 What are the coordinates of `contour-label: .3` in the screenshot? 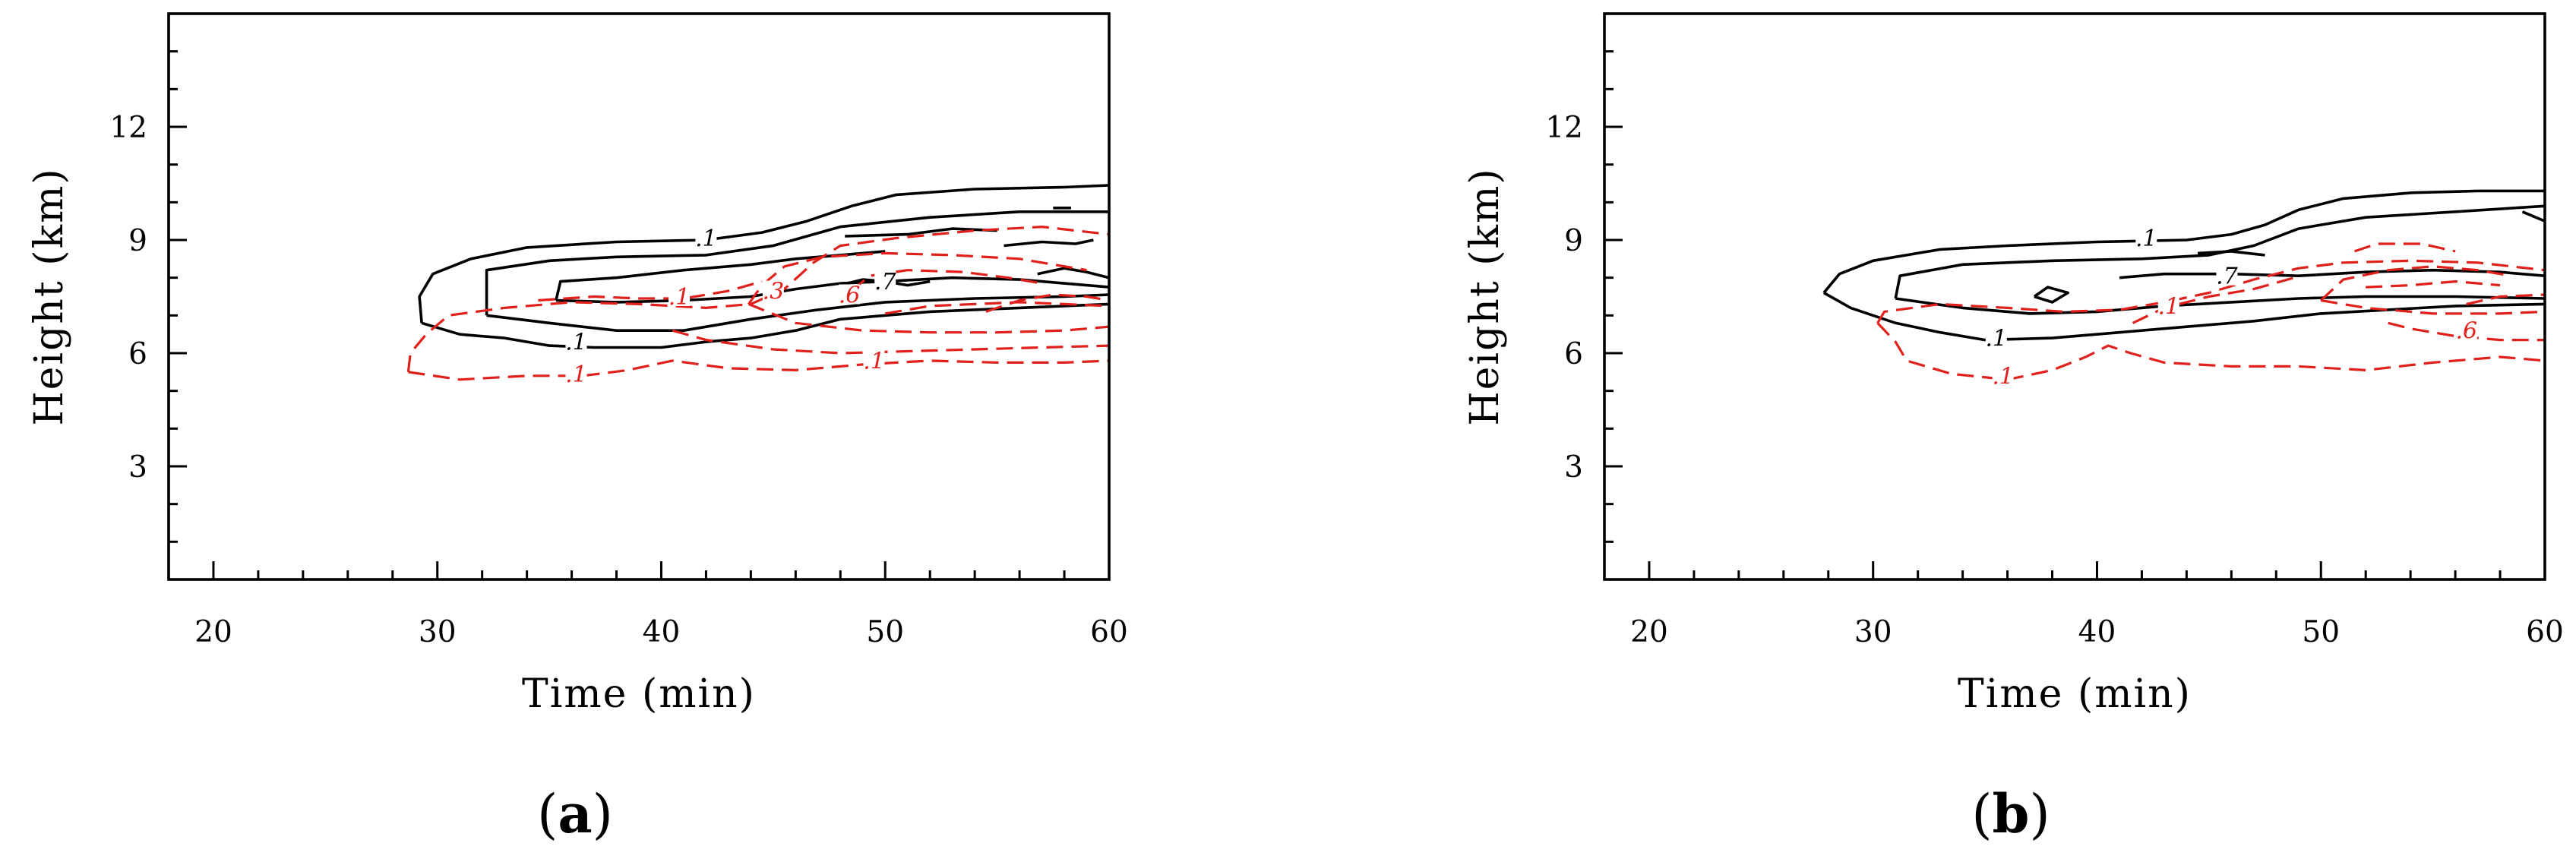 It's located at (774, 292).